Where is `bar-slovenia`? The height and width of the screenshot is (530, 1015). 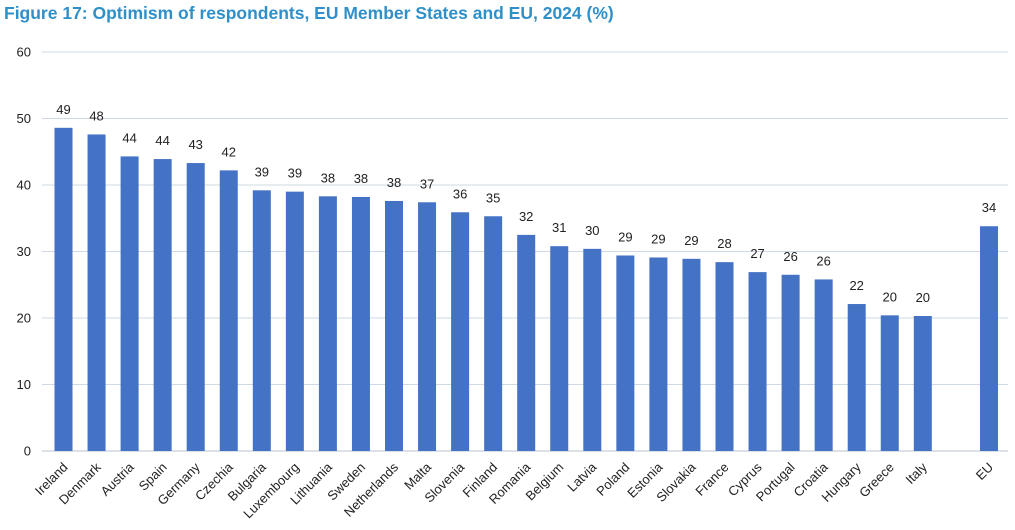 bar-slovenia is located at coordinates (460, 331).